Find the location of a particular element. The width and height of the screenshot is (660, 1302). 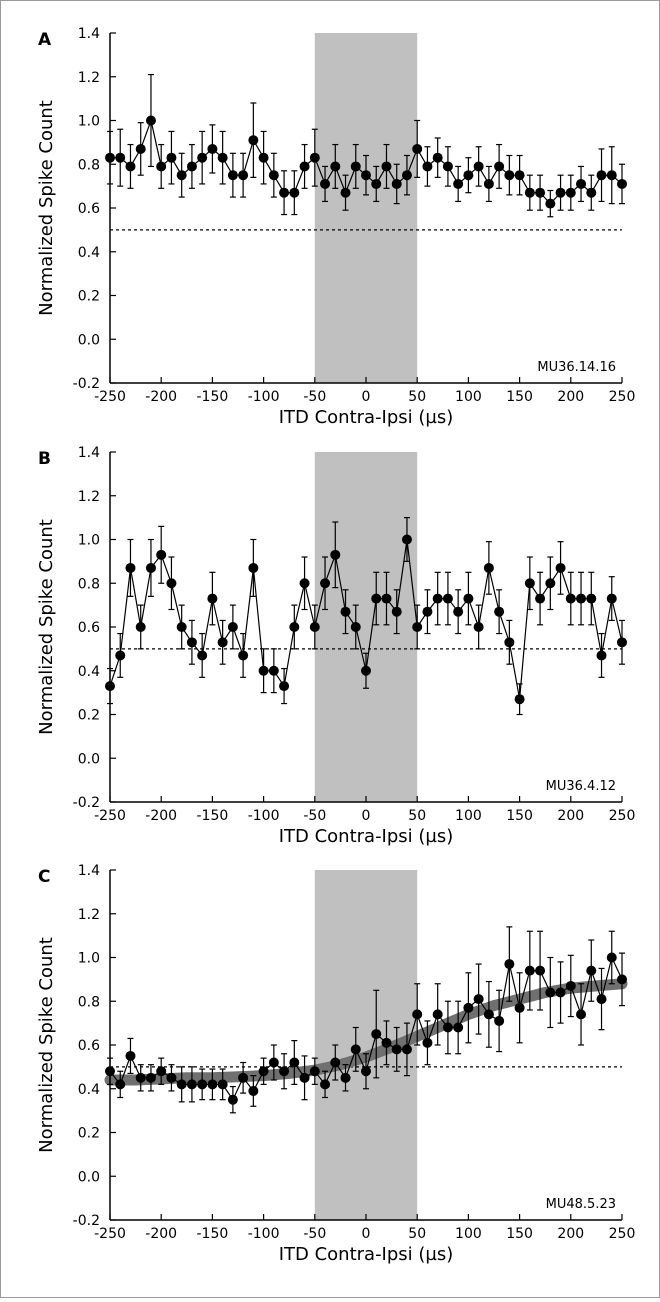

y-tick-label: 0.2 is located at coordinates (89, 297).